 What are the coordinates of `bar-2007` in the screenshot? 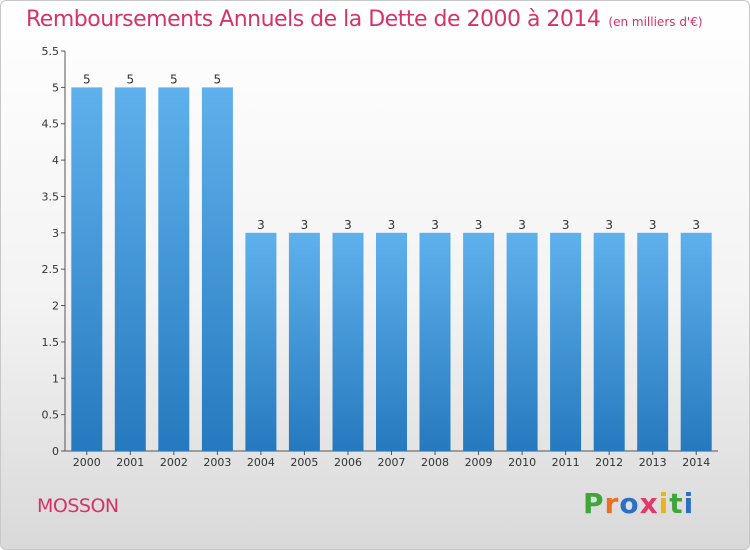 It's located at (391, 341).